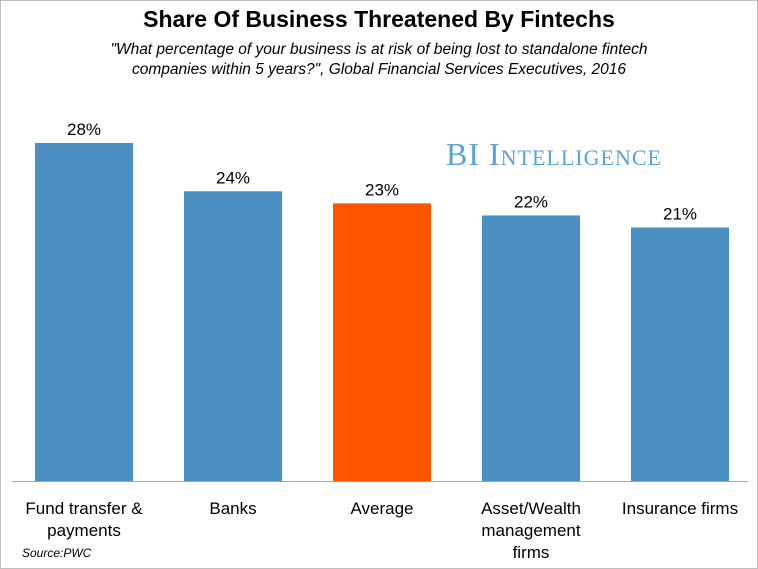 This screenshot has height=569, width=758. I want to click on bar-banks, so click(233, 336).